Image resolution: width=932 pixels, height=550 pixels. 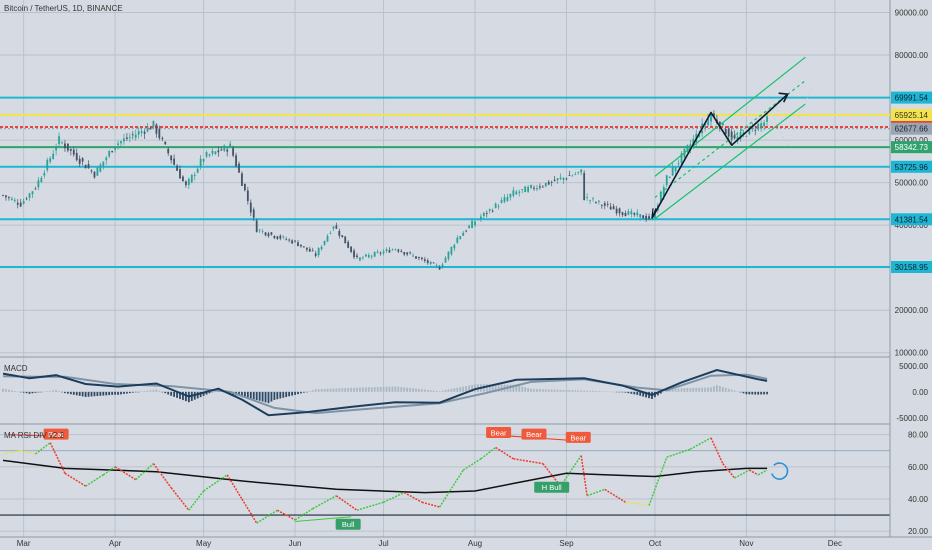 I want to click on macd-axis-label-2: -5000.00, so click(x=912, y=418).